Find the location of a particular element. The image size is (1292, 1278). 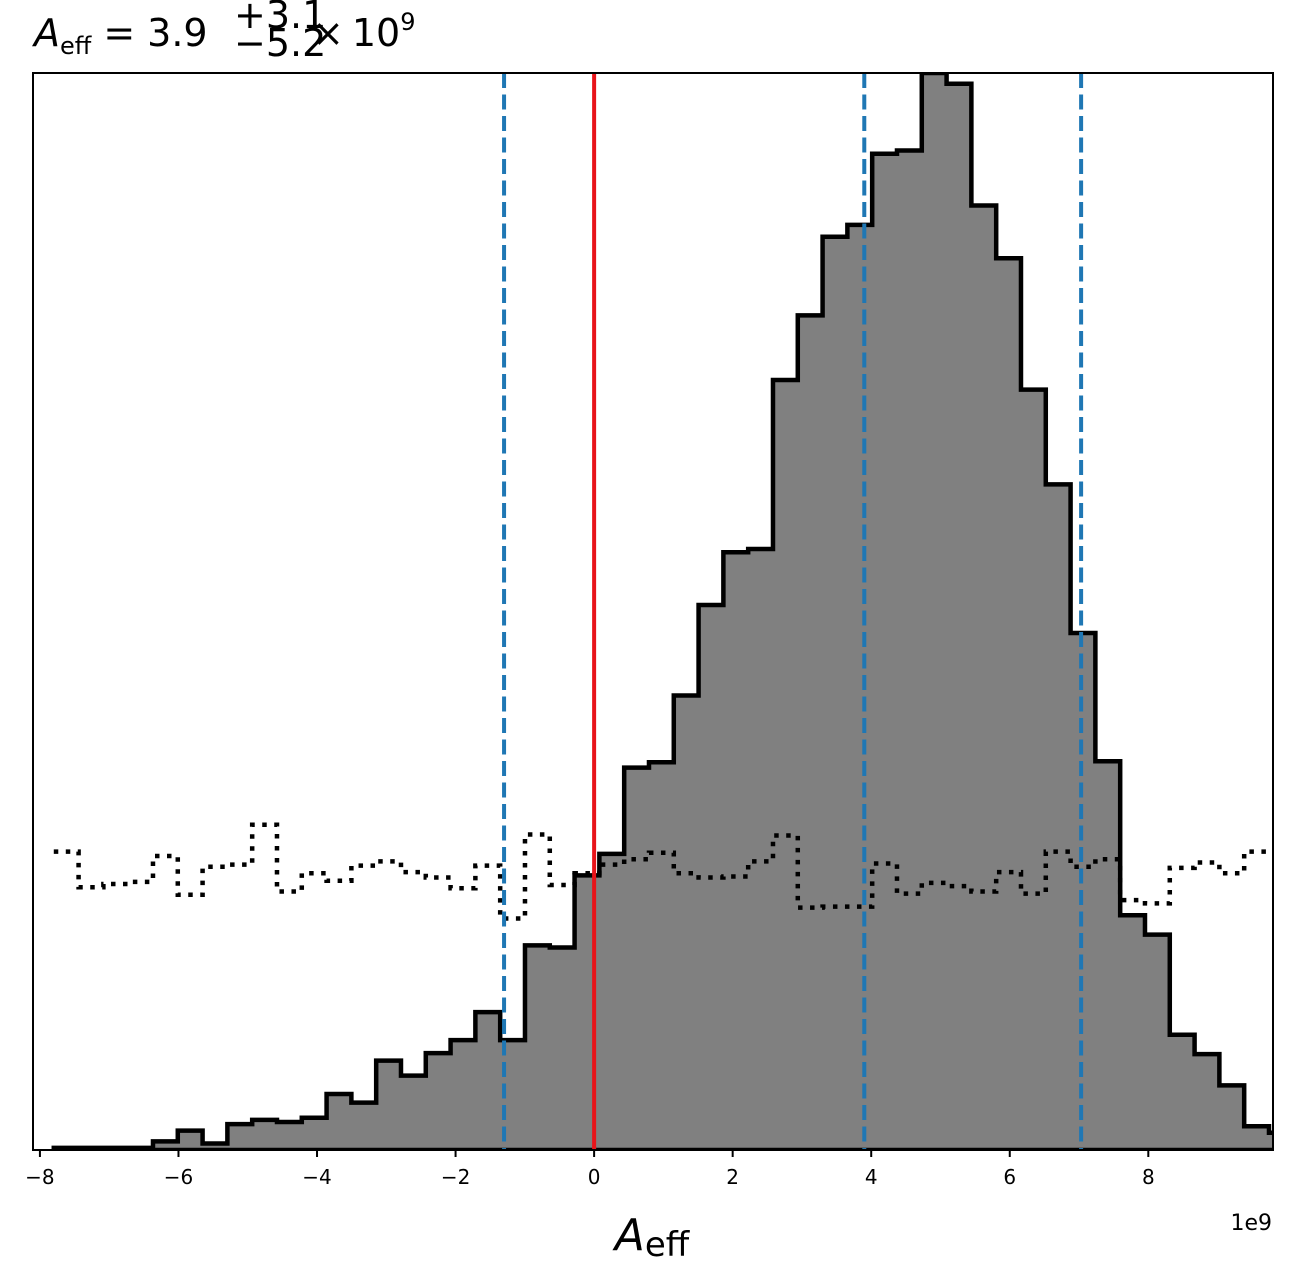

title-upper: +3.1 is located at coordinates (280, 18).